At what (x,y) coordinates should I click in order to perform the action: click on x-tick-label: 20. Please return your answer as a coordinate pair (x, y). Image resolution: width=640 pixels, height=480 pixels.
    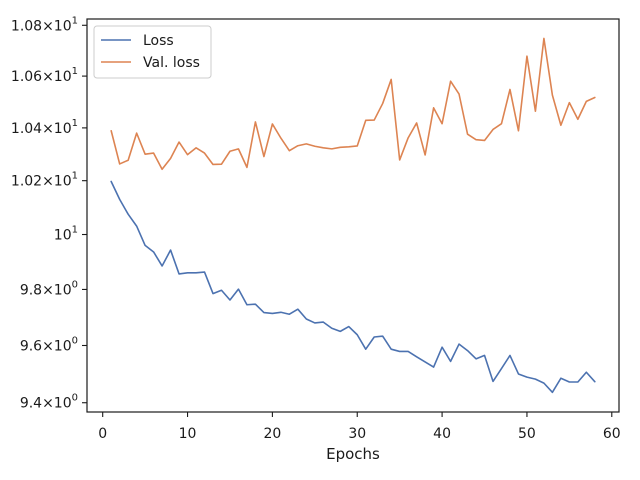
    Looking at the image, I should click on (272, 434).